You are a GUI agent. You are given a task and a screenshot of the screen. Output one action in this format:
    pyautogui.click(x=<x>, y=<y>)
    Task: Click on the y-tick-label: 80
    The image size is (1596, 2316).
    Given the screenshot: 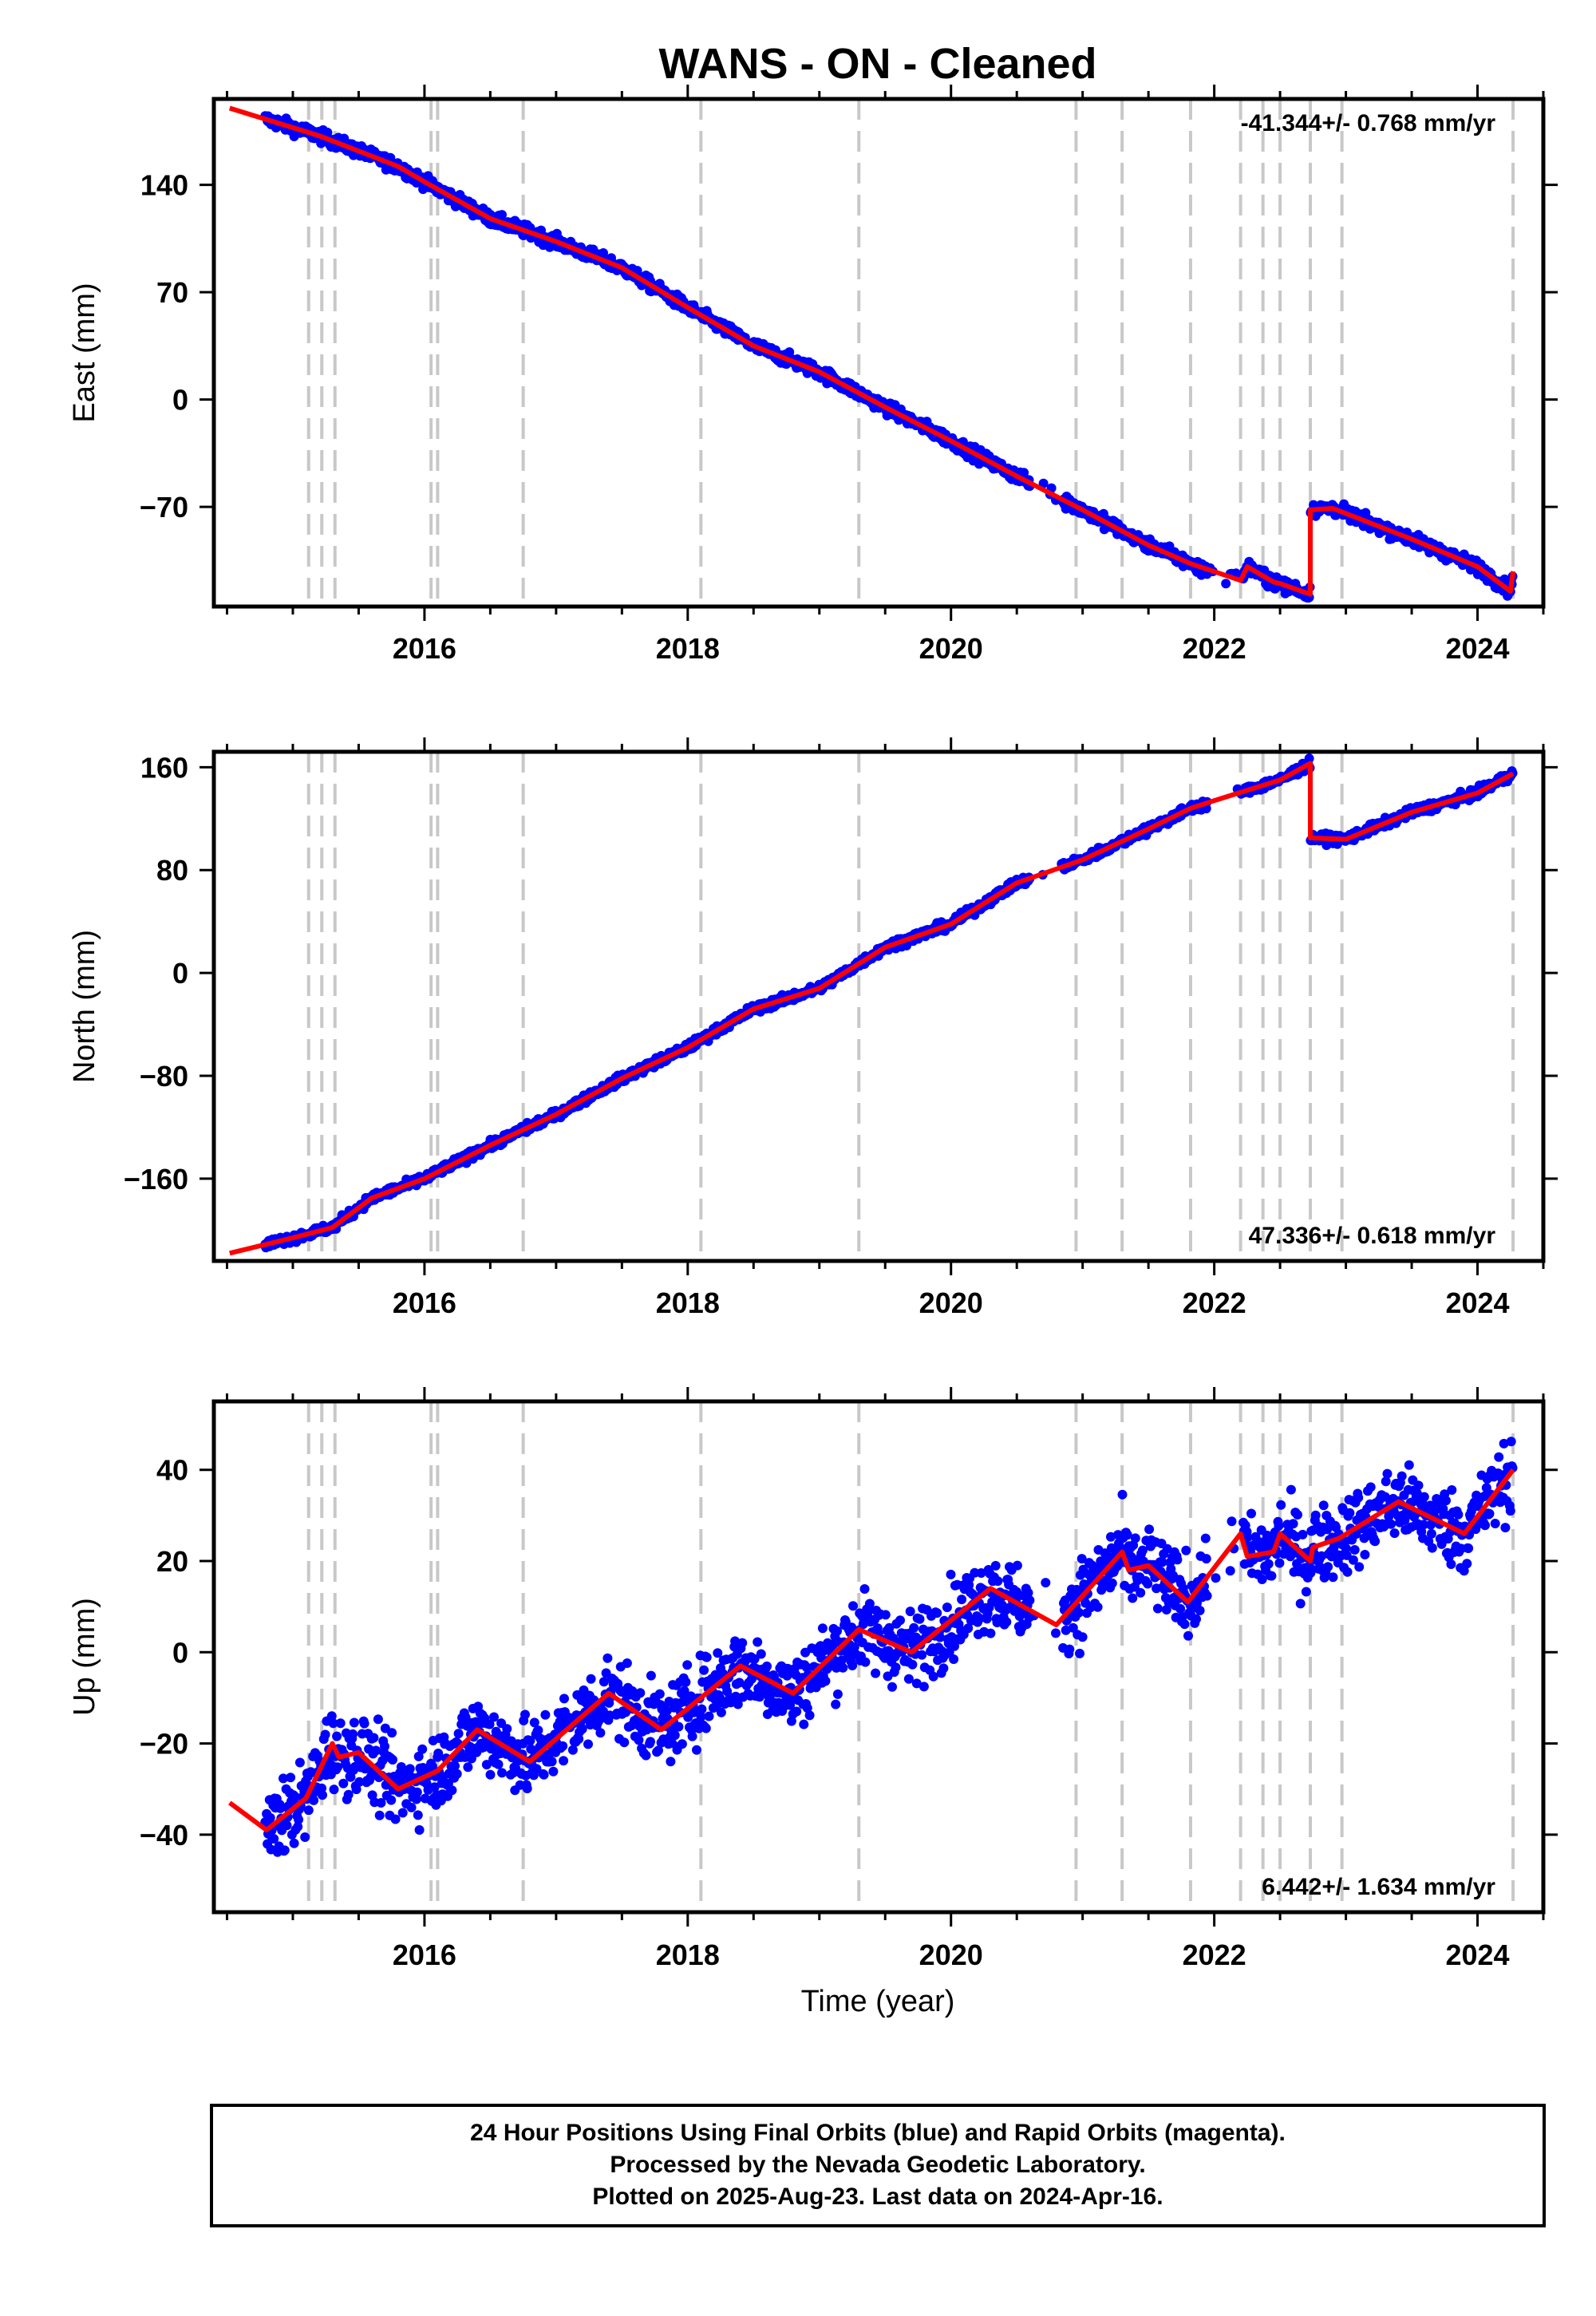 What is the action you would take?
    pyautogui.click(x=172, y=871)
    